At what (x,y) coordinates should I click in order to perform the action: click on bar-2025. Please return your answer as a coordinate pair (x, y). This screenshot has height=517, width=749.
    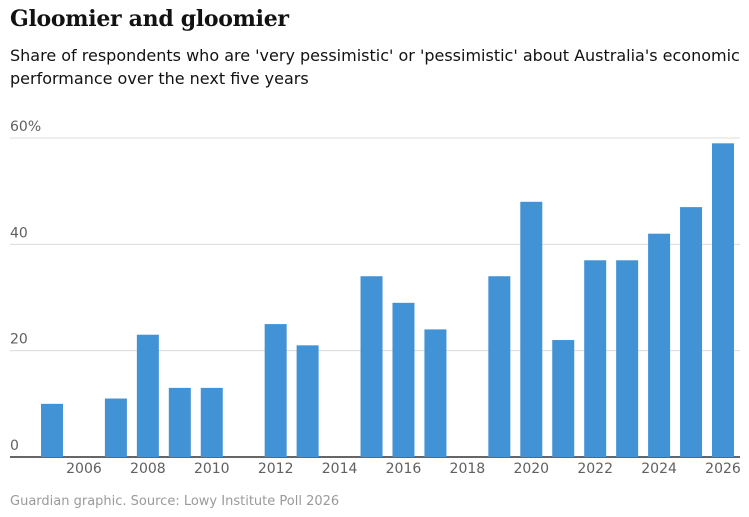
    Looking at the image, I should click on (691, 332).